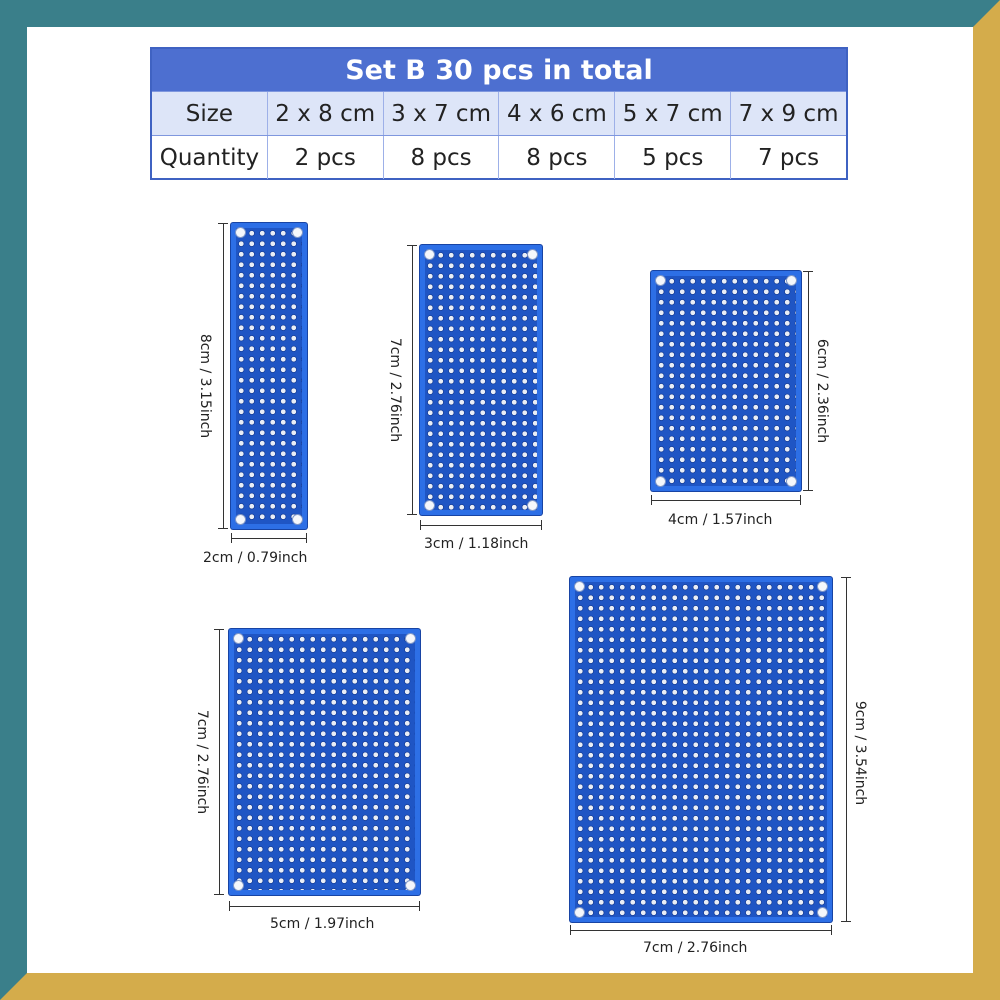  Describe the element at coordinates (209, 113) in the screenshot. I see `size-header: Size` at that location.